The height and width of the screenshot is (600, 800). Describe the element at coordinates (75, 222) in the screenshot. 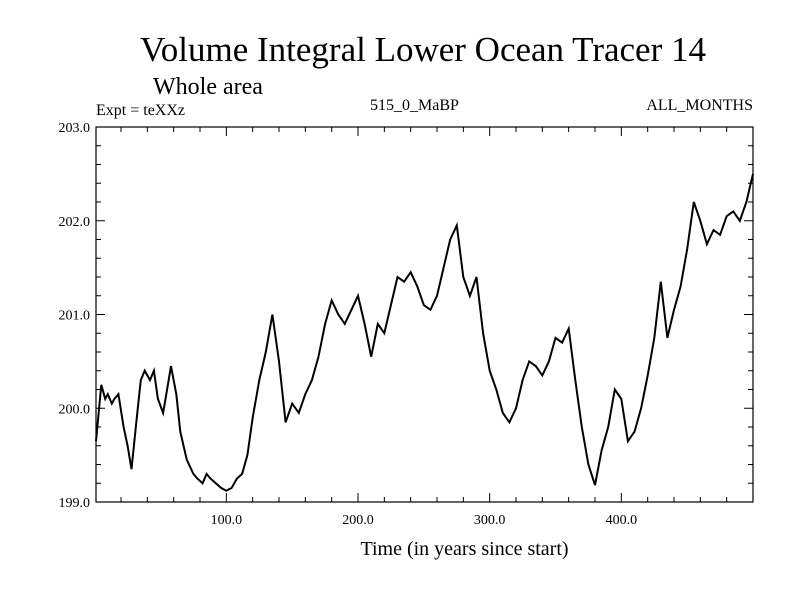

I see `y-tick-label: 202.0` at that location.